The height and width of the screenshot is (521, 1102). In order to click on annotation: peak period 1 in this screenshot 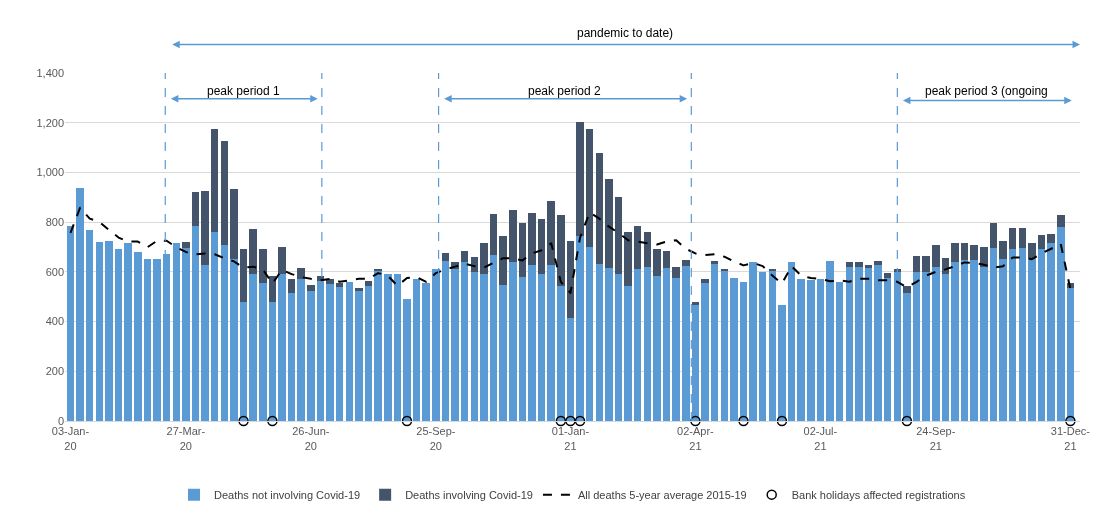, I will do `click(244, 91)`.